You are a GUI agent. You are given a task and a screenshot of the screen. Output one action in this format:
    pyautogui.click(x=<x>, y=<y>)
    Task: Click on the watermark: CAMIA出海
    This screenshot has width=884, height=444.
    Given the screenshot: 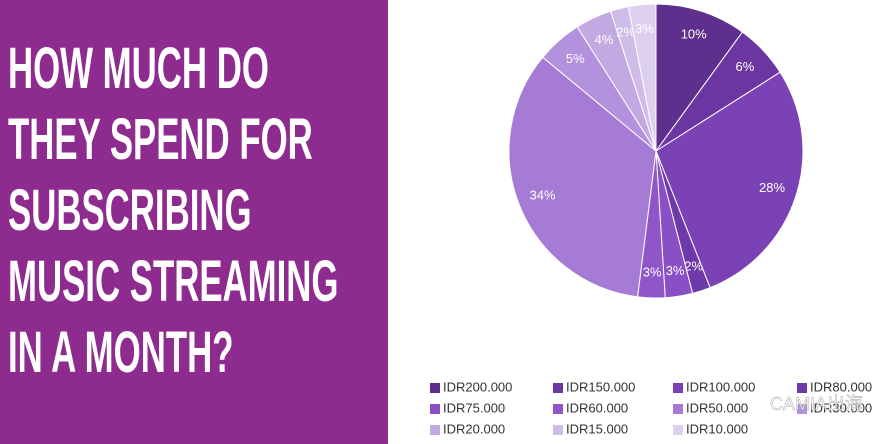 What is the action you would take?
    pyautogui.click(x=816, y=404)
    